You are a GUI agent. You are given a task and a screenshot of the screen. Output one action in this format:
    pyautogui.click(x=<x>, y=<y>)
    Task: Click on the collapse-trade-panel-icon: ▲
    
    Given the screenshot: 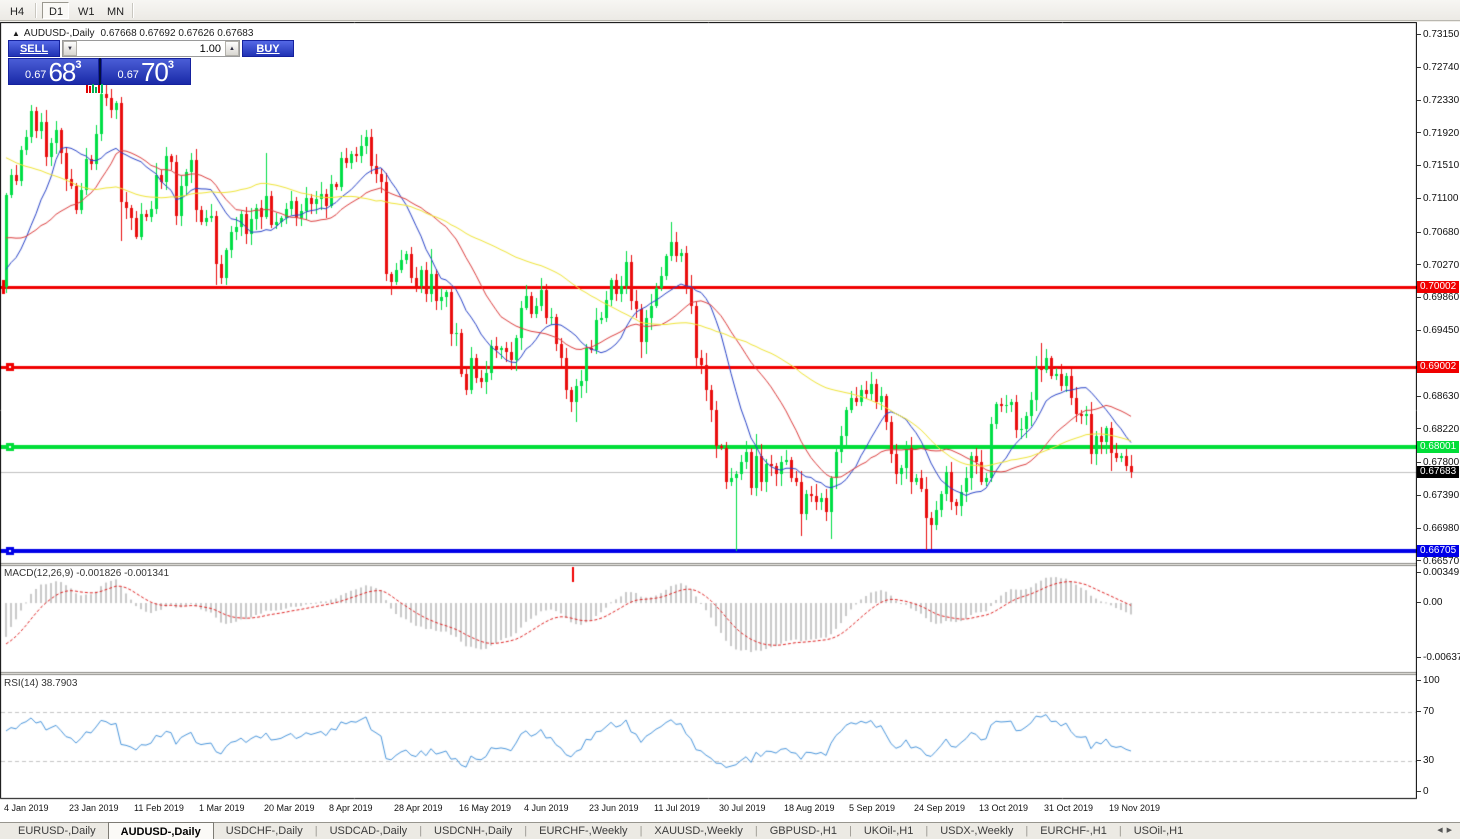 What is the action you would take?
    pyautogui.click(x=16, y=33)
    